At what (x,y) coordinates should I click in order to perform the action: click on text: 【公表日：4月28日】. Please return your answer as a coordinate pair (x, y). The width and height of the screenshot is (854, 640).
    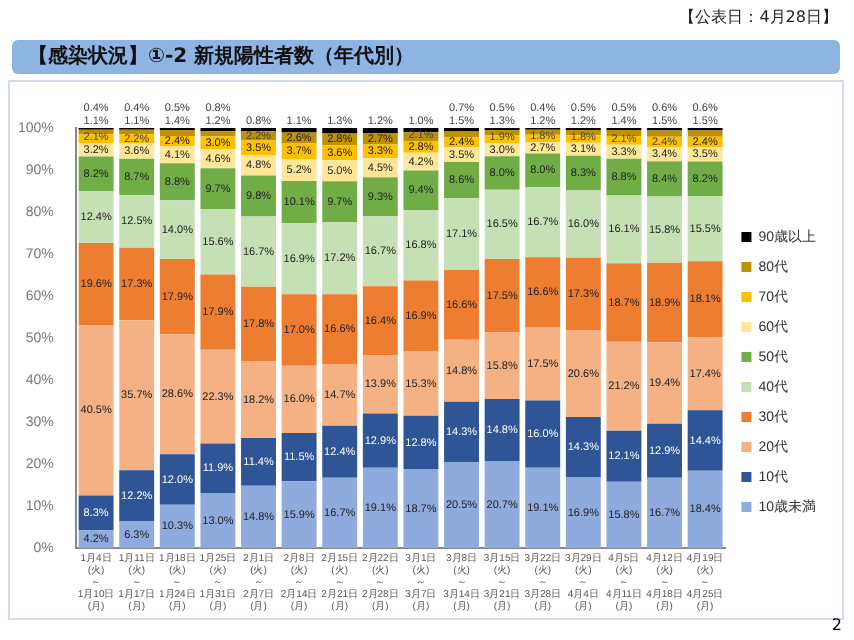
    Looking at the image, I should click on (758, 17).